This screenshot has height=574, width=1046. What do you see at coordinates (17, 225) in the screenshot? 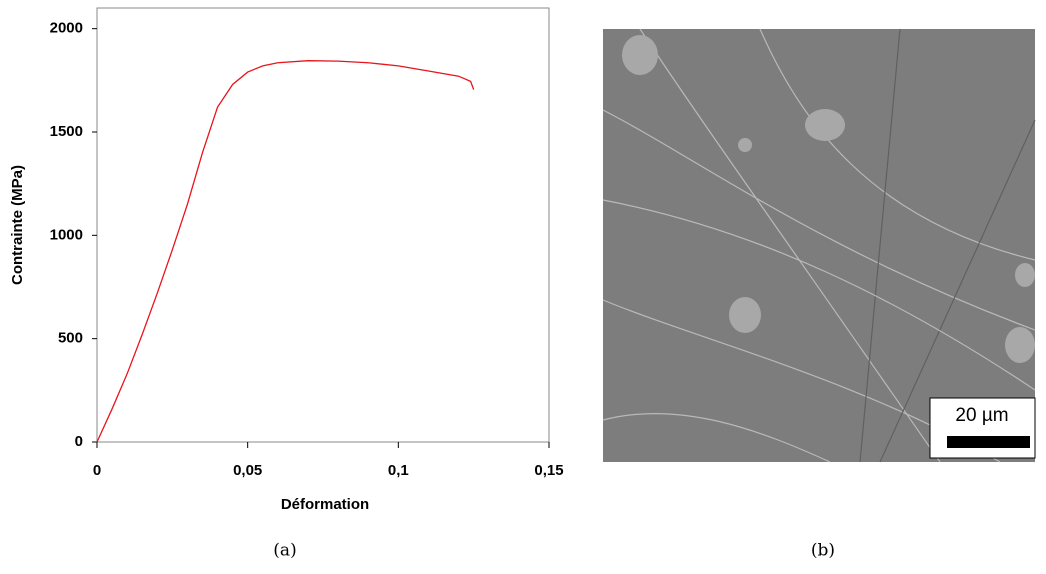
I see `y-axis-label: Contrainte (MPa)` at bounding box center [17, 225].